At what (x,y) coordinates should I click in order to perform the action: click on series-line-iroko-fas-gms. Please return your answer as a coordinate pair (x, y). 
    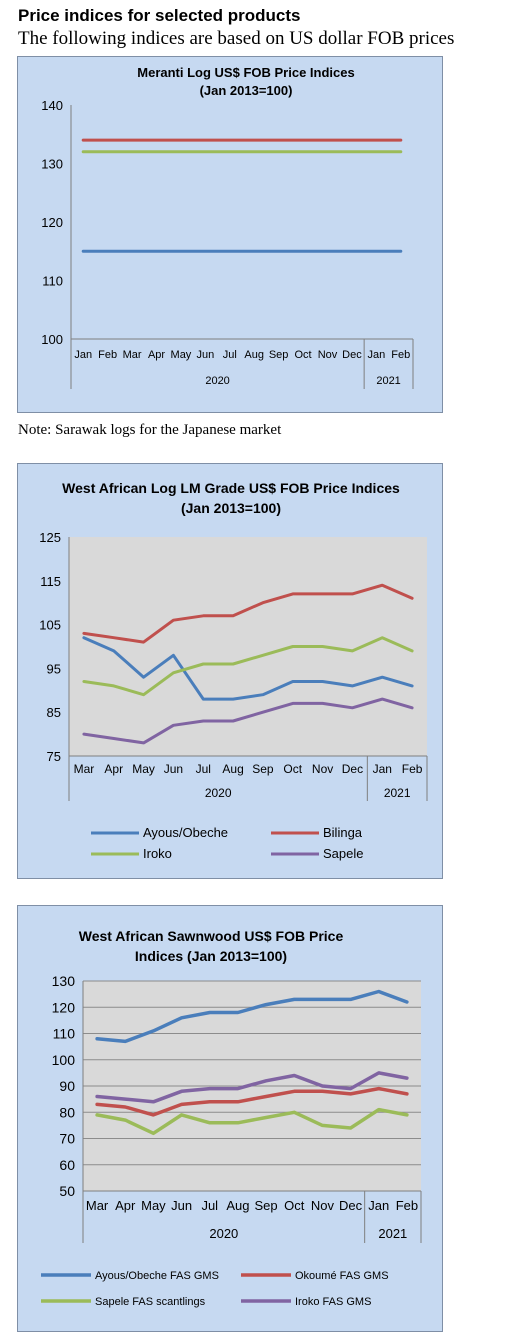
    Looking at the image, I should click on (252, 1087).